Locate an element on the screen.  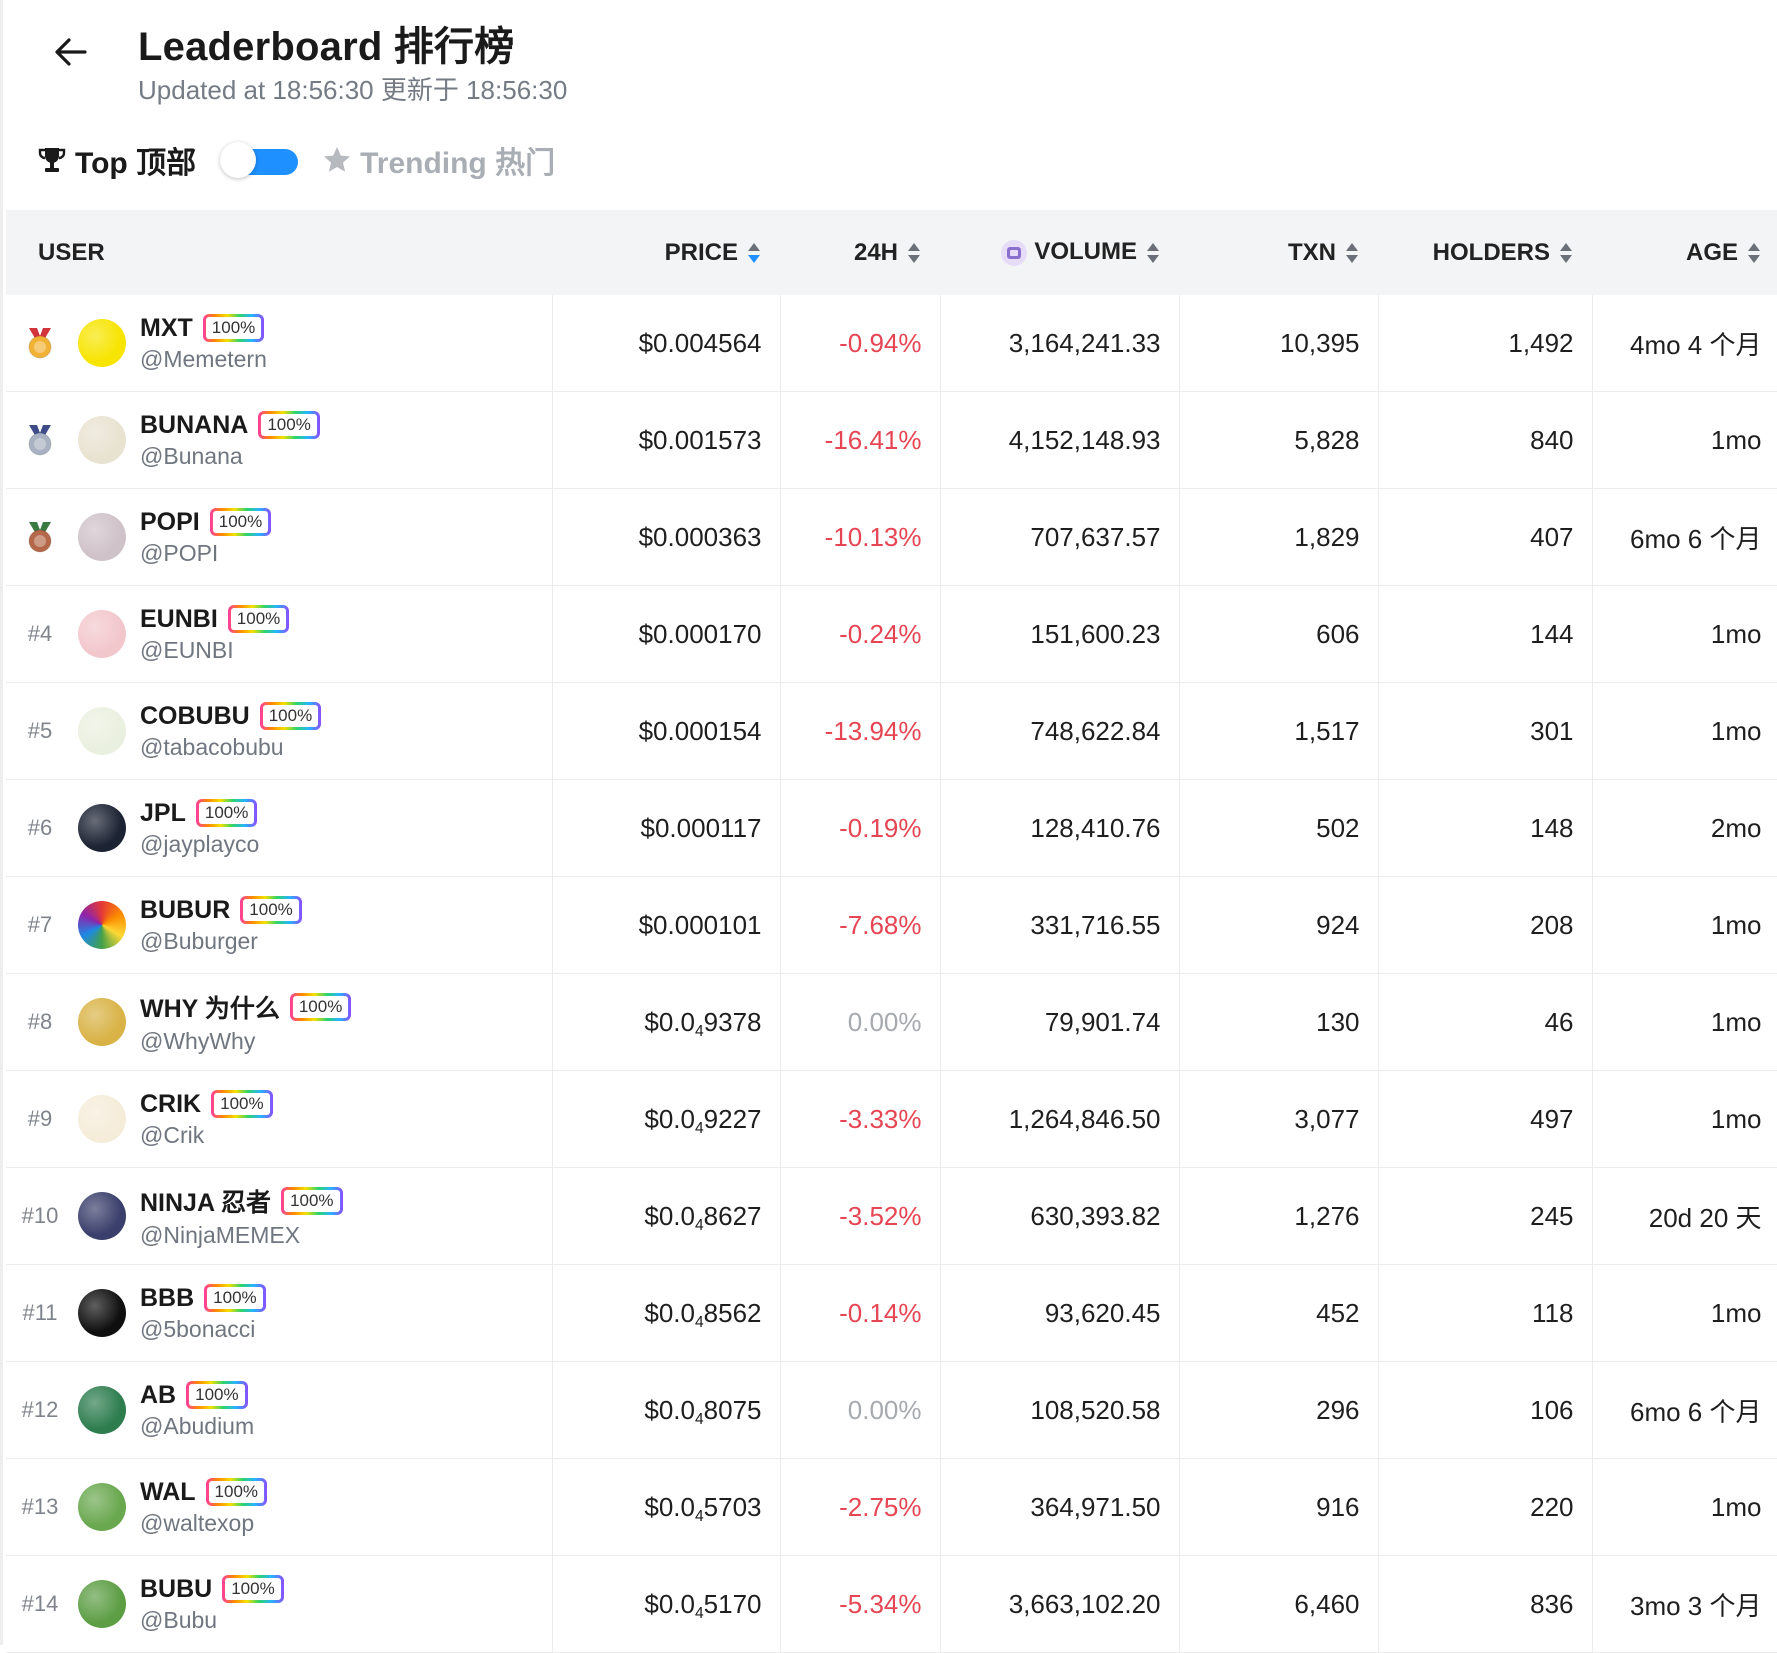
volume-cell: 748,622.84 is located at coordinates (1060, 731).